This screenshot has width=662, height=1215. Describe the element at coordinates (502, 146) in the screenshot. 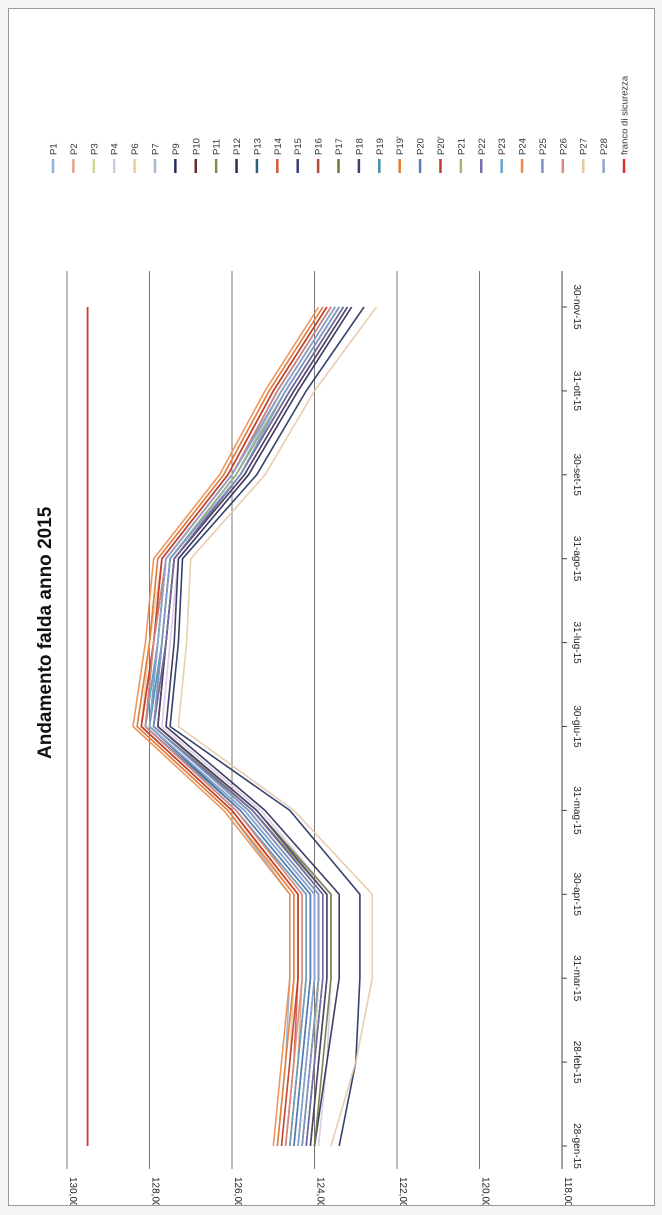

I see `legend-label: P23` at that location.